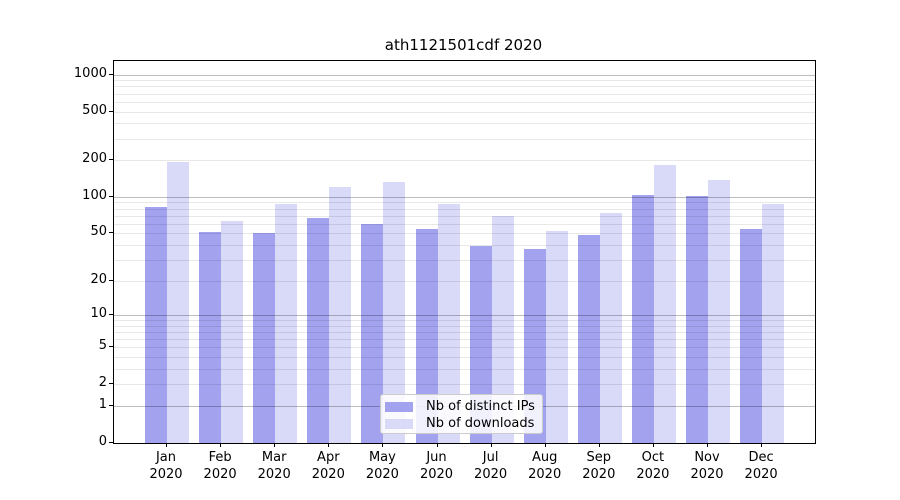 This screenshot has height=500, width=900. What do you see at coordinates (286, 323) in the screenshot?
I see `bar-downloads-mar` at bounding box center [286, 323].